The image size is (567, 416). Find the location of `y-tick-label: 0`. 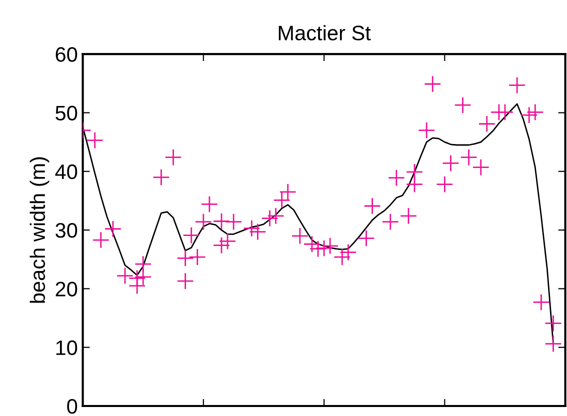

y-tick-label: 0 is located at coordinates (72, 406).